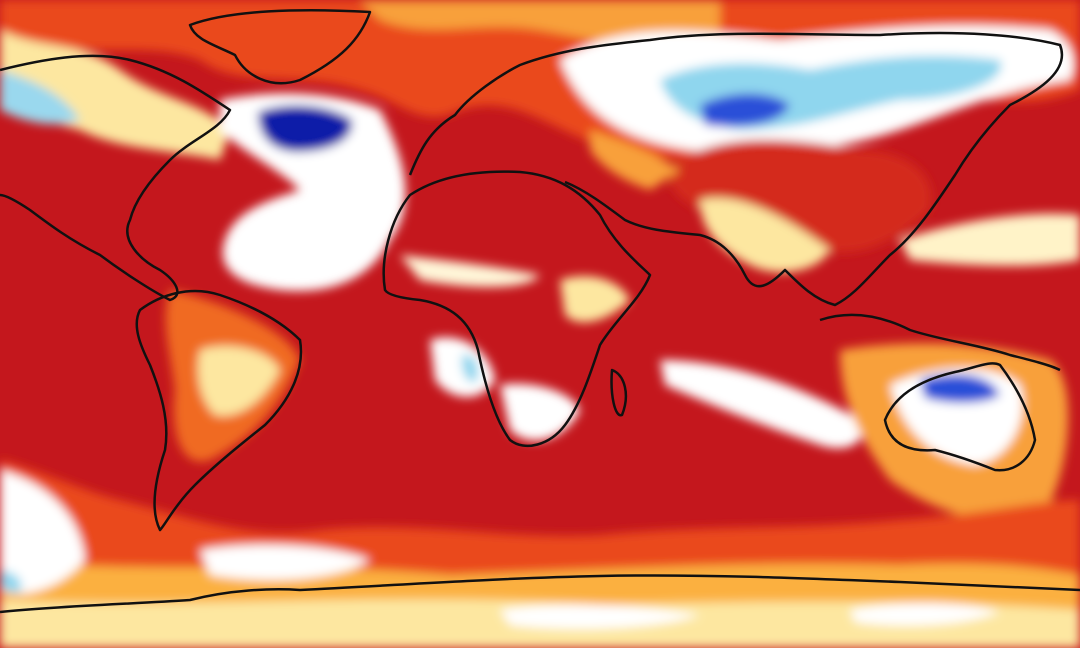 The width and height of the screenshot is (1080, 648). I want to click on coastline-maritime-asia, so click(940, 342).